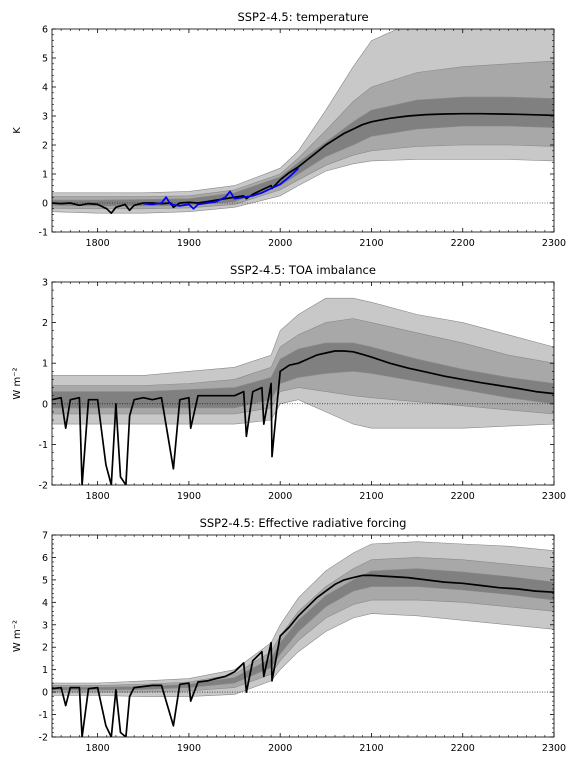 The image size is (576, 768). Describe the element at coordinates (45, 536) in the screenshot. I see `y-tick-label: 7` at that location.